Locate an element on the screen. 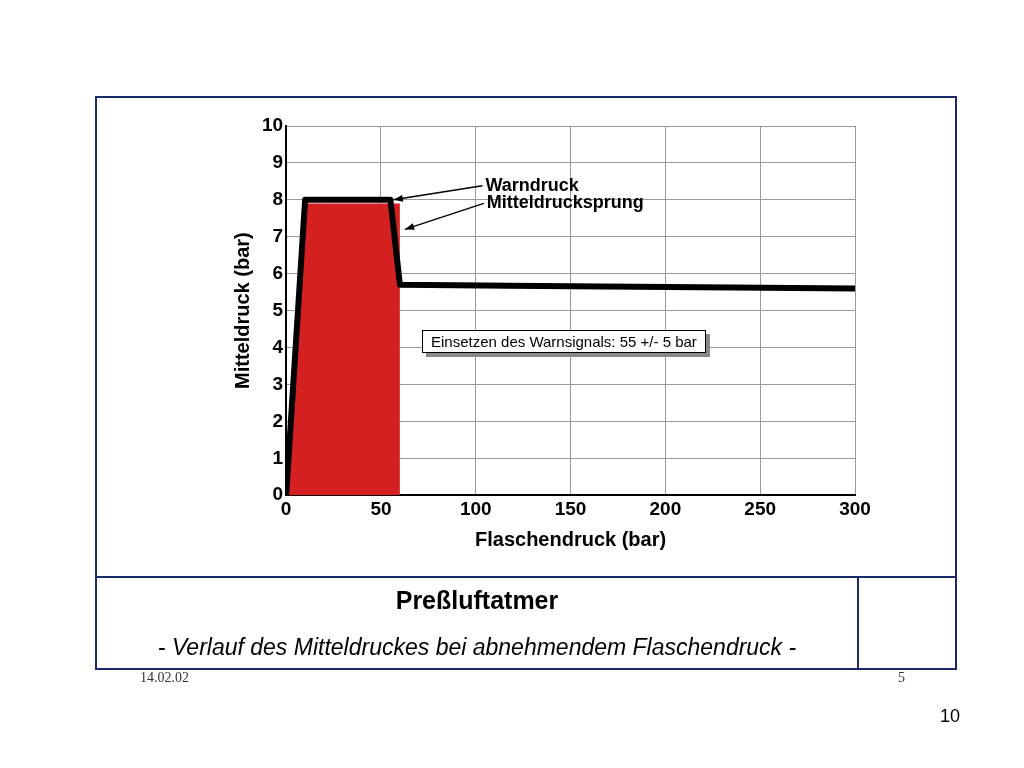 This screenshot has width=1024, height=768. y-tick-label: 3 is located at coordinates (278, 383).